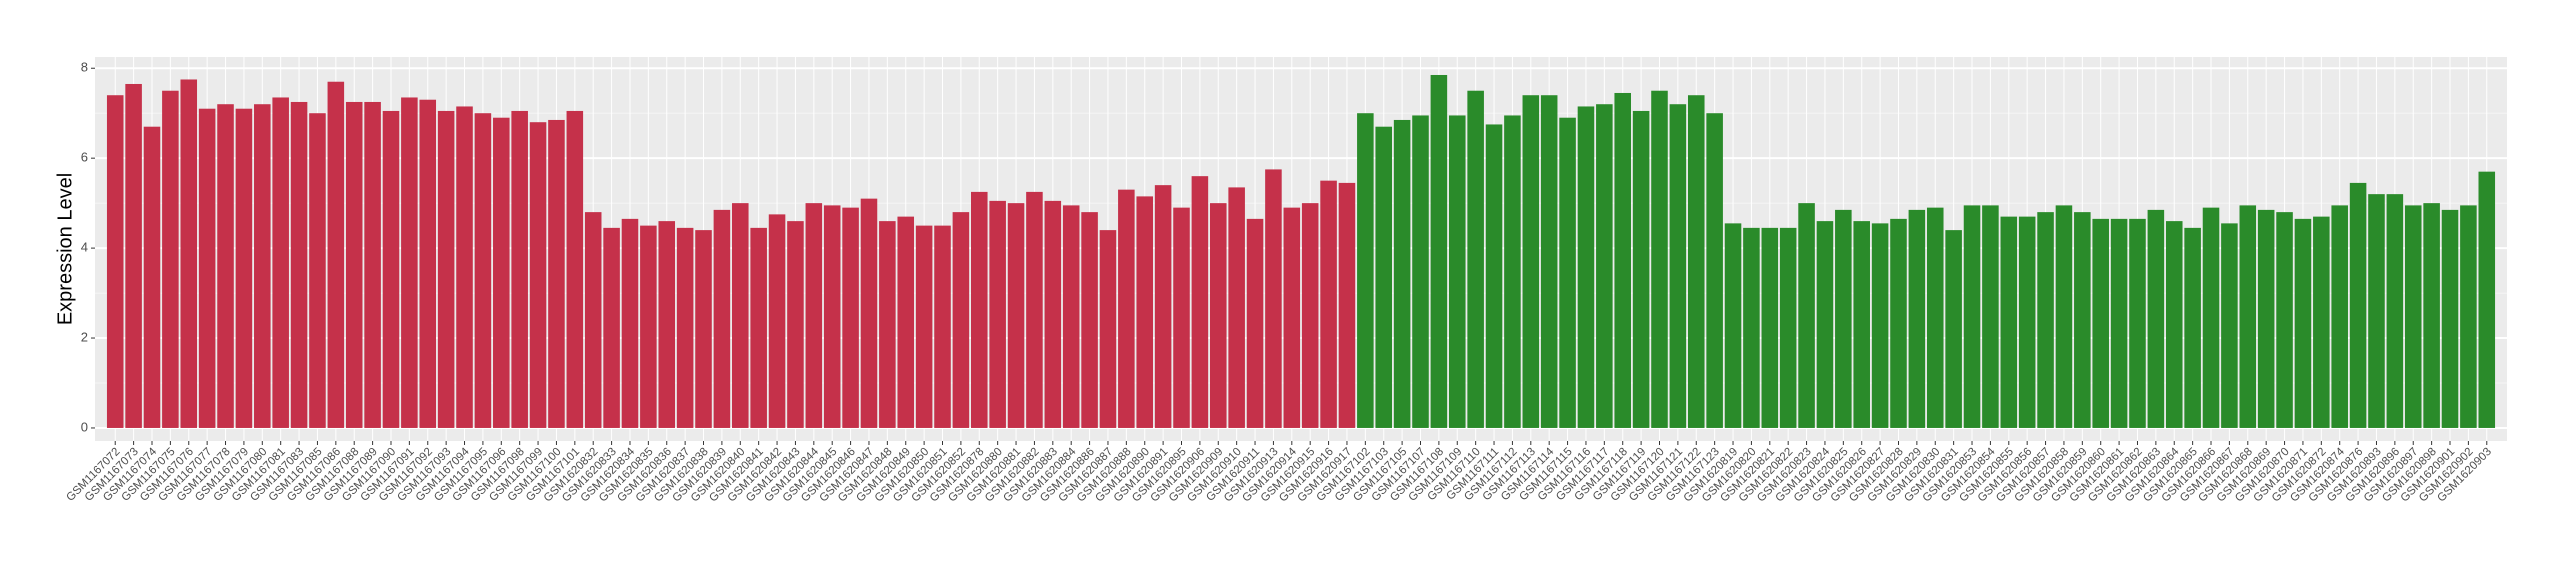 This screenshot has width=2560, height=580. What do you see at coordinates (65, 249) in the screenshot?
I see `y-axis-label: Expression Level` at bounding box center [65, 249].